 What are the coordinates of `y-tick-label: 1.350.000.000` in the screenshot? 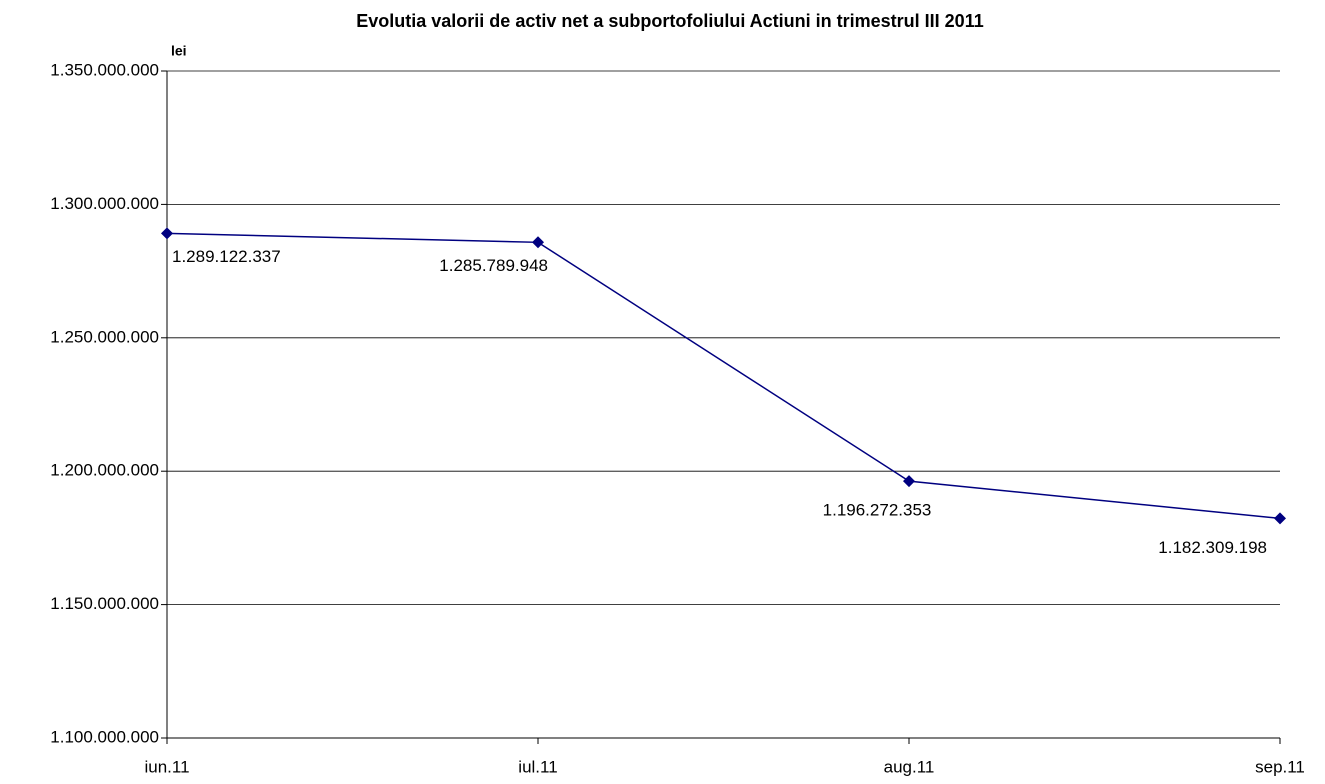 It's located at (104, 69).